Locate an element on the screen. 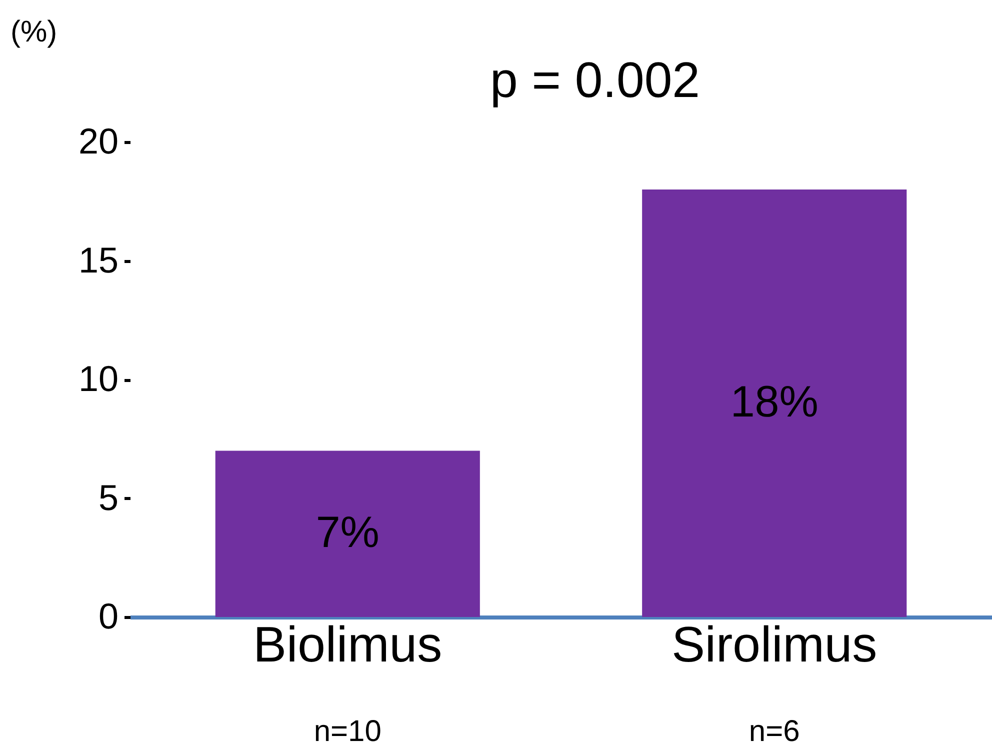  y-tick-label: 0 is located at coordinates (108, 616).